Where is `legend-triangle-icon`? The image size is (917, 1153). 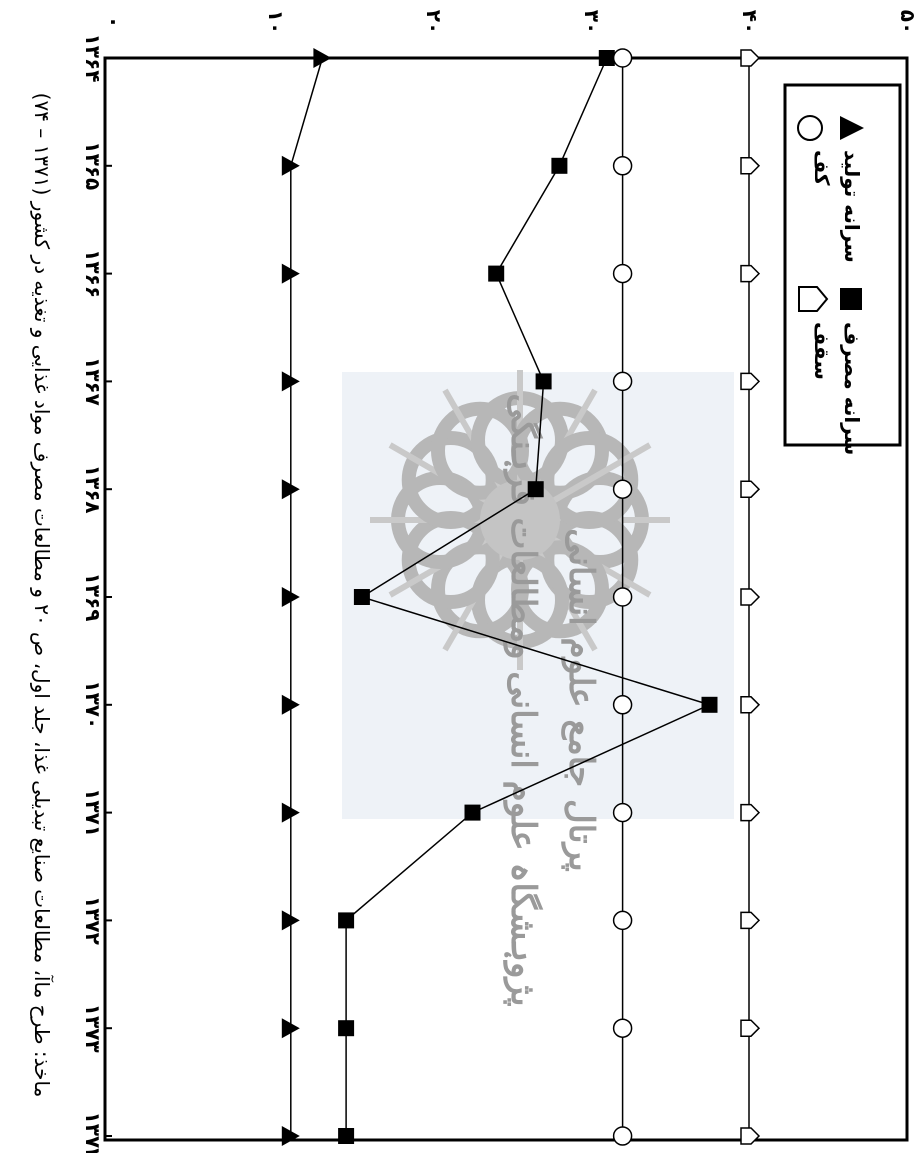
legend-triangle-icon is located at coordinates (852, 128).